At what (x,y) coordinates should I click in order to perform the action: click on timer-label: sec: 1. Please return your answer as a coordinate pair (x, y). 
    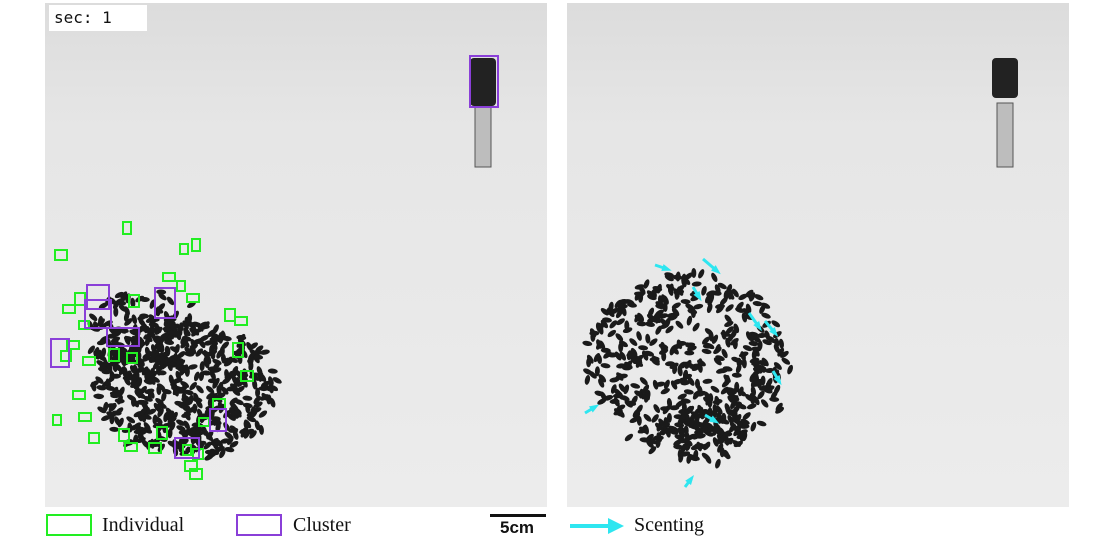
    Looking at the image, I should click on (98, 18).